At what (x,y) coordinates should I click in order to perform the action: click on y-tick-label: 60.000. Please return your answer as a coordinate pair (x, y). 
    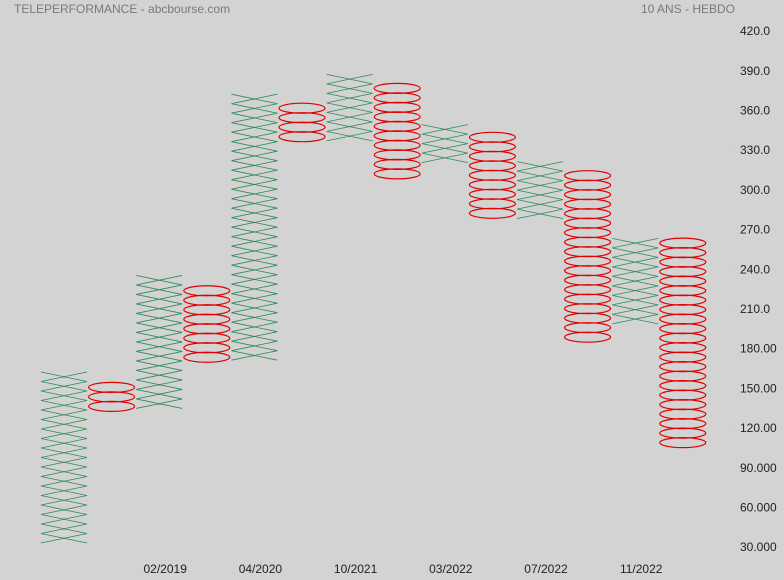
    Looking at the image, I should click on (758, 507).